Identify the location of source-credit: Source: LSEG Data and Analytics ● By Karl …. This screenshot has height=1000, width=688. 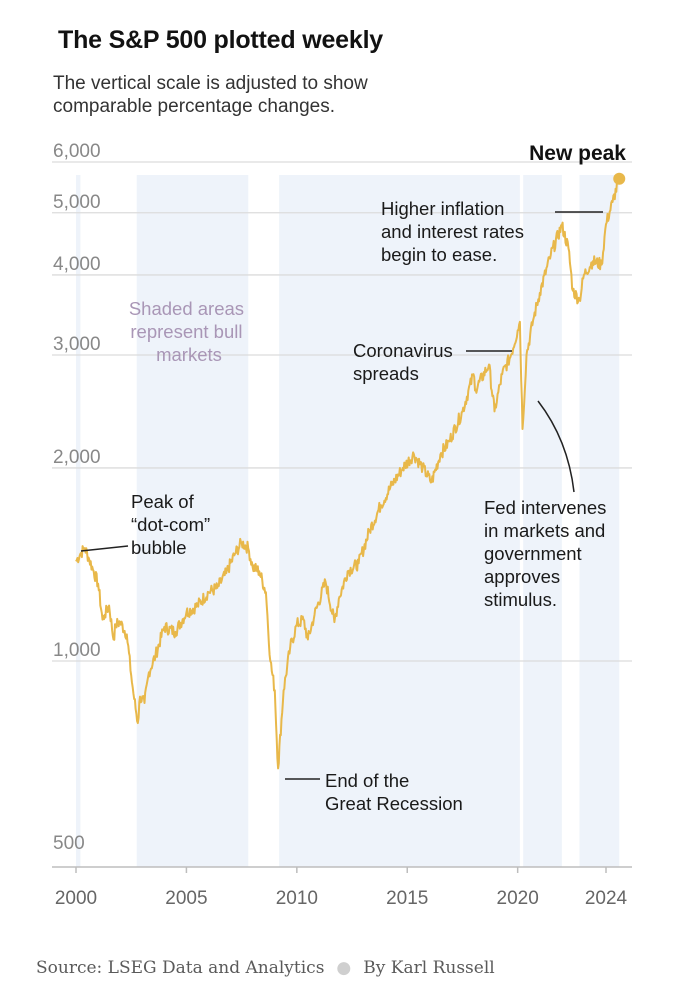
(265, 968).